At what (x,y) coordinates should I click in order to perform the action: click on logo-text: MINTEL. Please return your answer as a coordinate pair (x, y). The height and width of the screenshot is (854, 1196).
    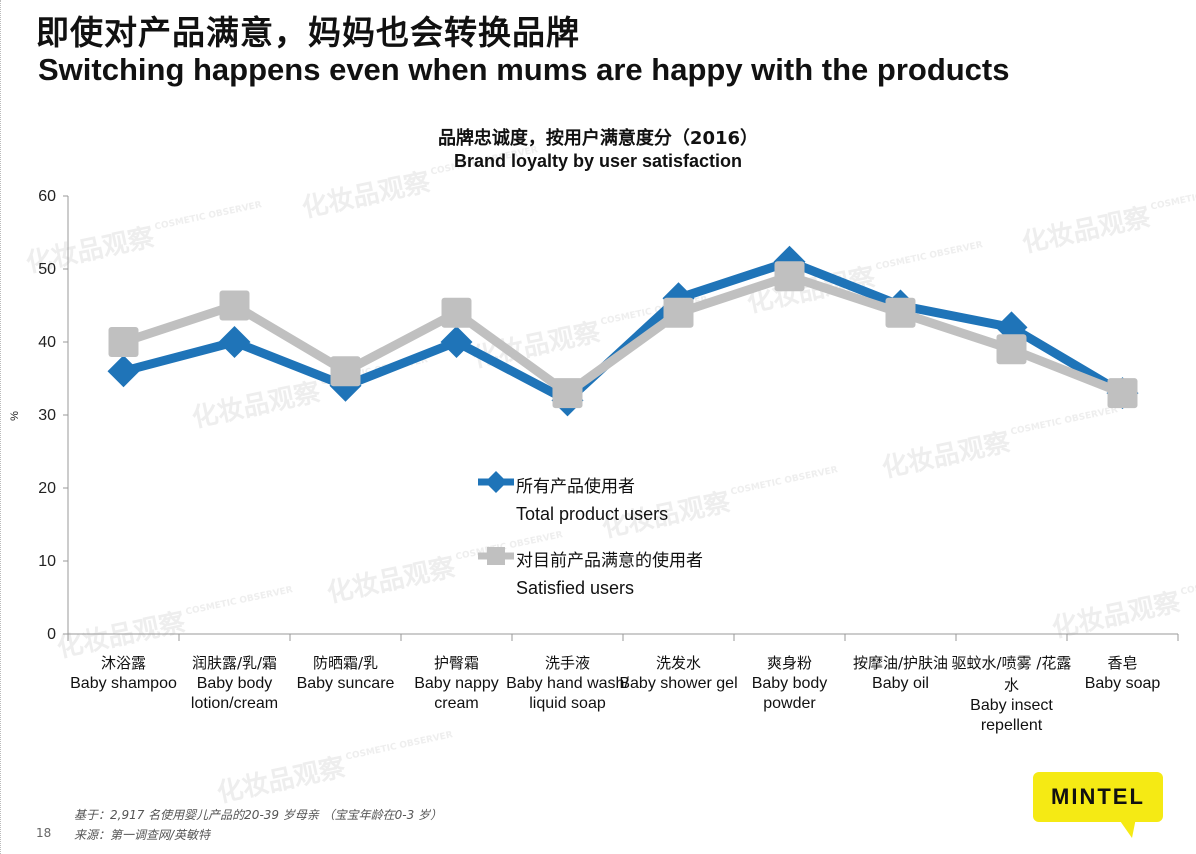
    Looking at the image, I should click on (1098, 796).